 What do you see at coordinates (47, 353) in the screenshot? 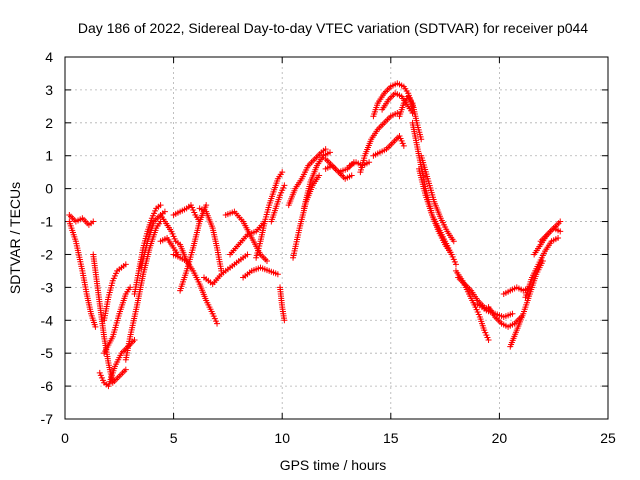
I see `y-tick-label: -5` at bounding box center [47, 353].